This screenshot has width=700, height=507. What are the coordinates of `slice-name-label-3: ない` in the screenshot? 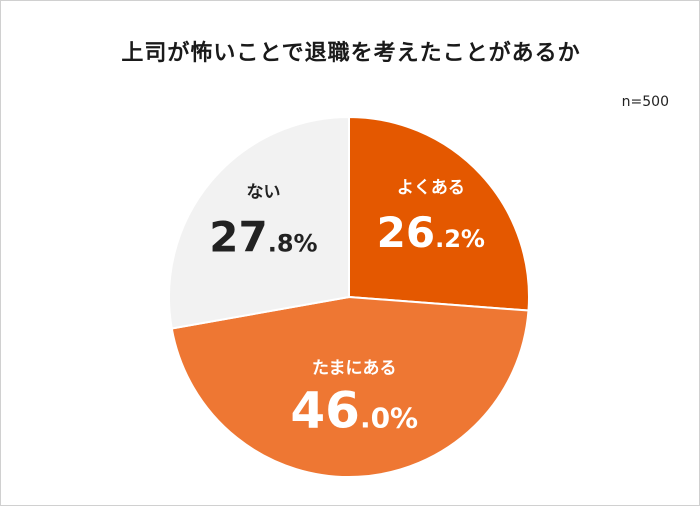 It's located at (263, 192).